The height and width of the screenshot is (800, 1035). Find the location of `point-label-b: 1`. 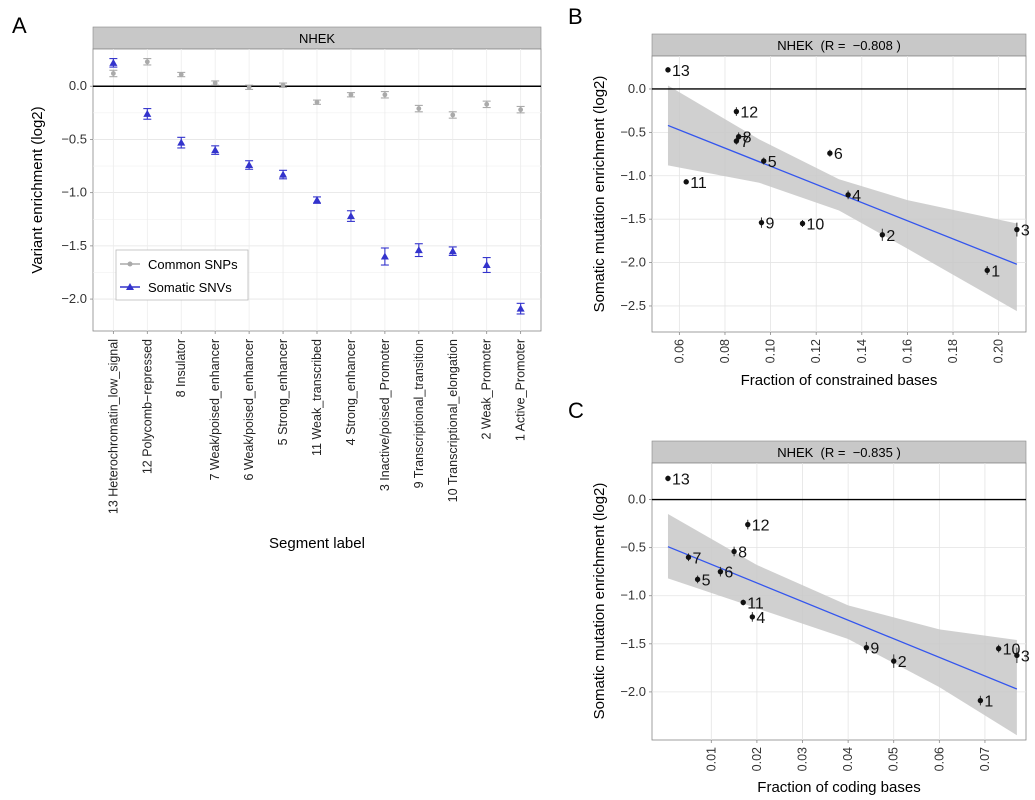

point-label-b: 1 is located at coordinates (995, 271).